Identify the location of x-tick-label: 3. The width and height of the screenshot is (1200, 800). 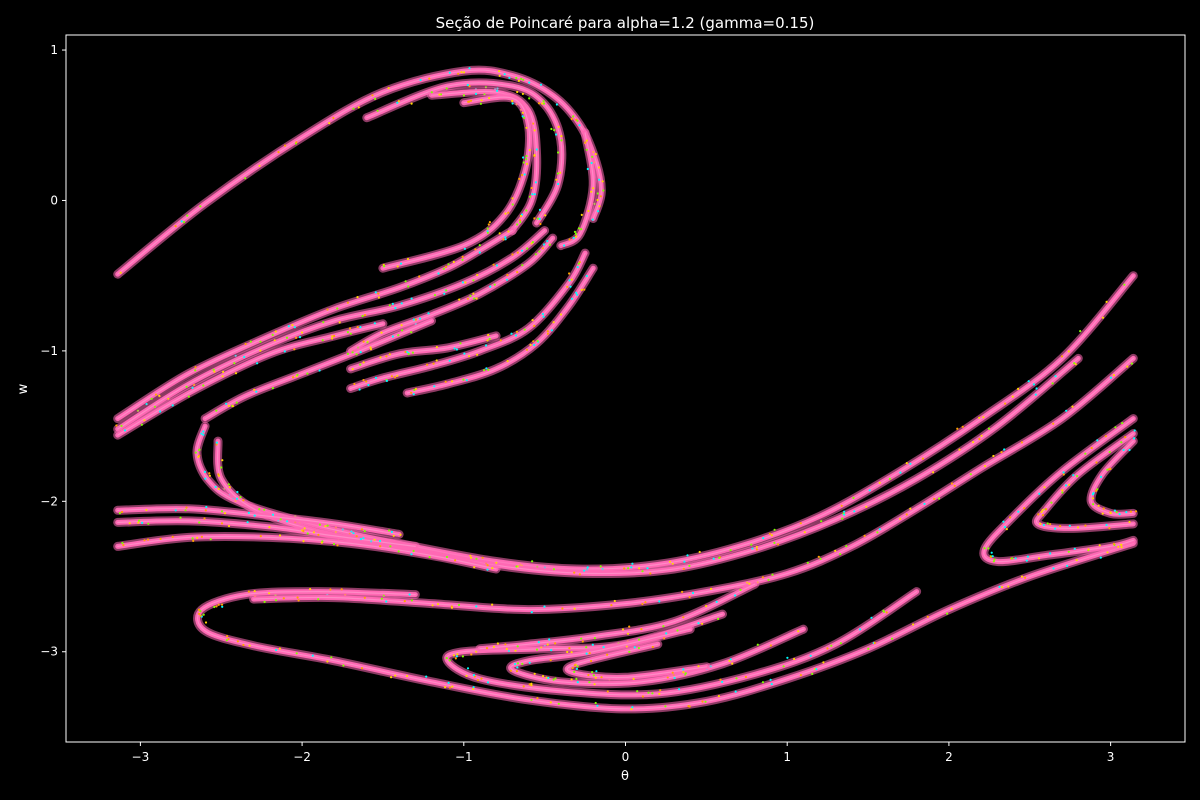
(1111, 757).